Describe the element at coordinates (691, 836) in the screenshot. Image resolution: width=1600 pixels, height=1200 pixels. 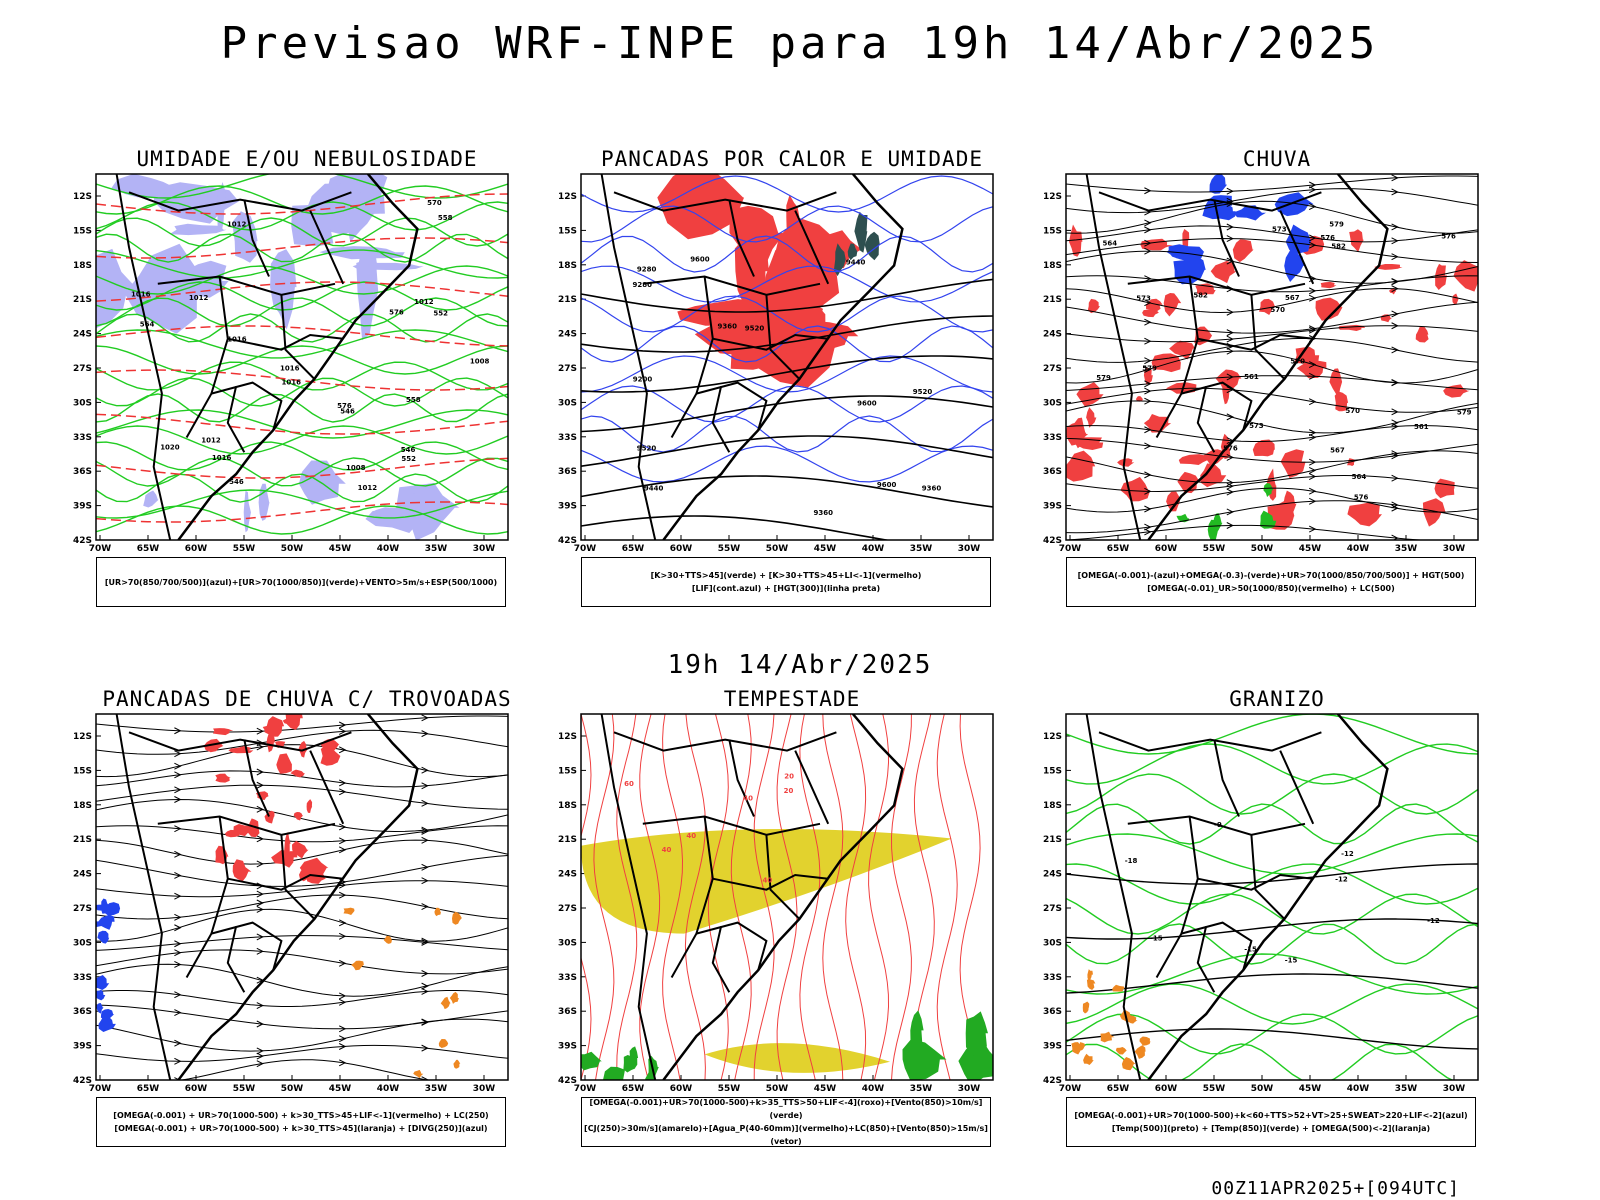
I see `contour-label: 40` at that location.